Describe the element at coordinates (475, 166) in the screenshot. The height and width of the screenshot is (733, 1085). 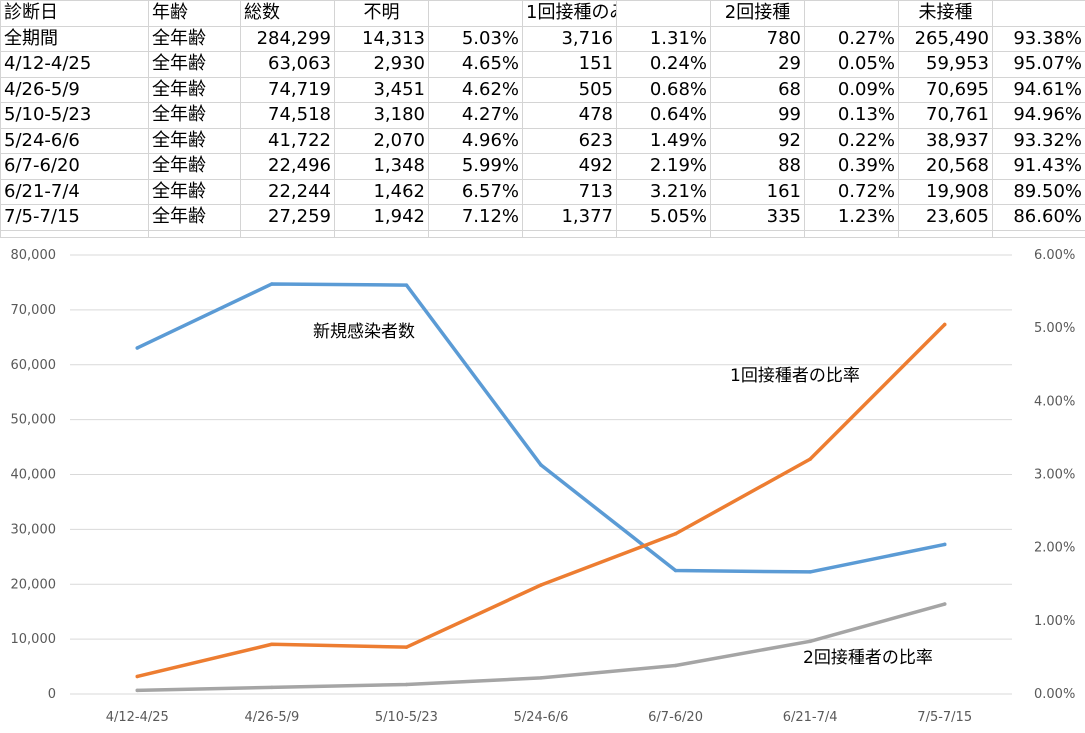
I see `table-cell: 5.99%` at that location.